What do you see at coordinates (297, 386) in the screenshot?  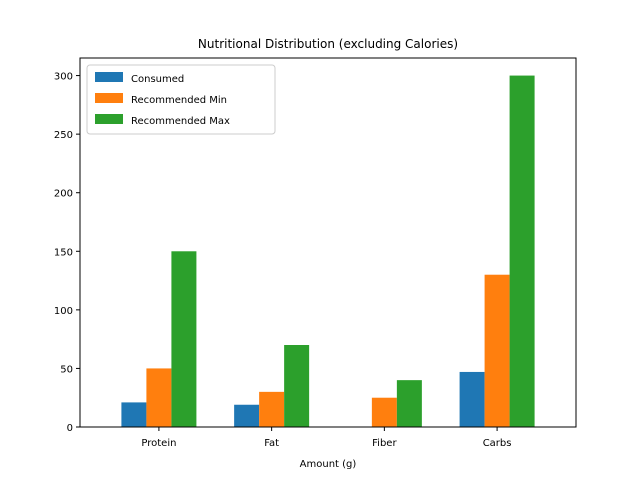 I see `bar-recommended-max-fat` at bounding box center [297, 386].